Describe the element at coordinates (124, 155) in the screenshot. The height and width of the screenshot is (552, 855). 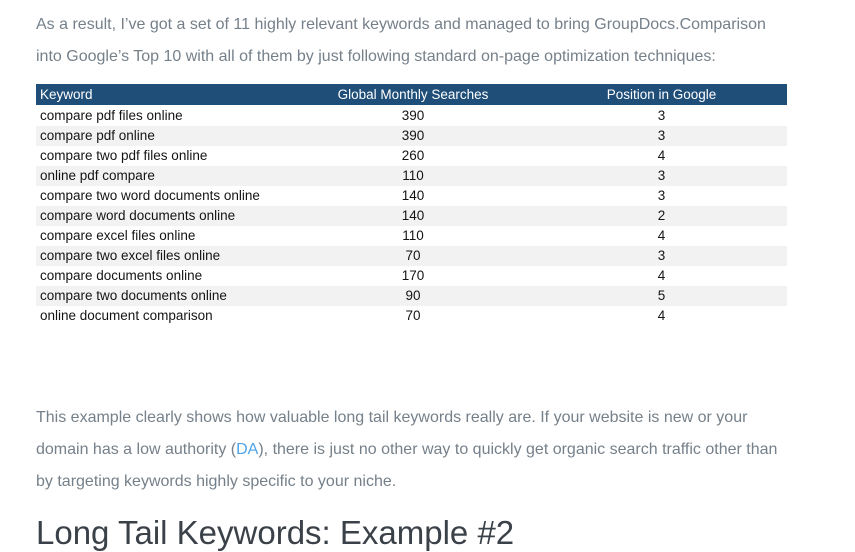
I see `keyword-cell: compare two pdf files online` at that location.